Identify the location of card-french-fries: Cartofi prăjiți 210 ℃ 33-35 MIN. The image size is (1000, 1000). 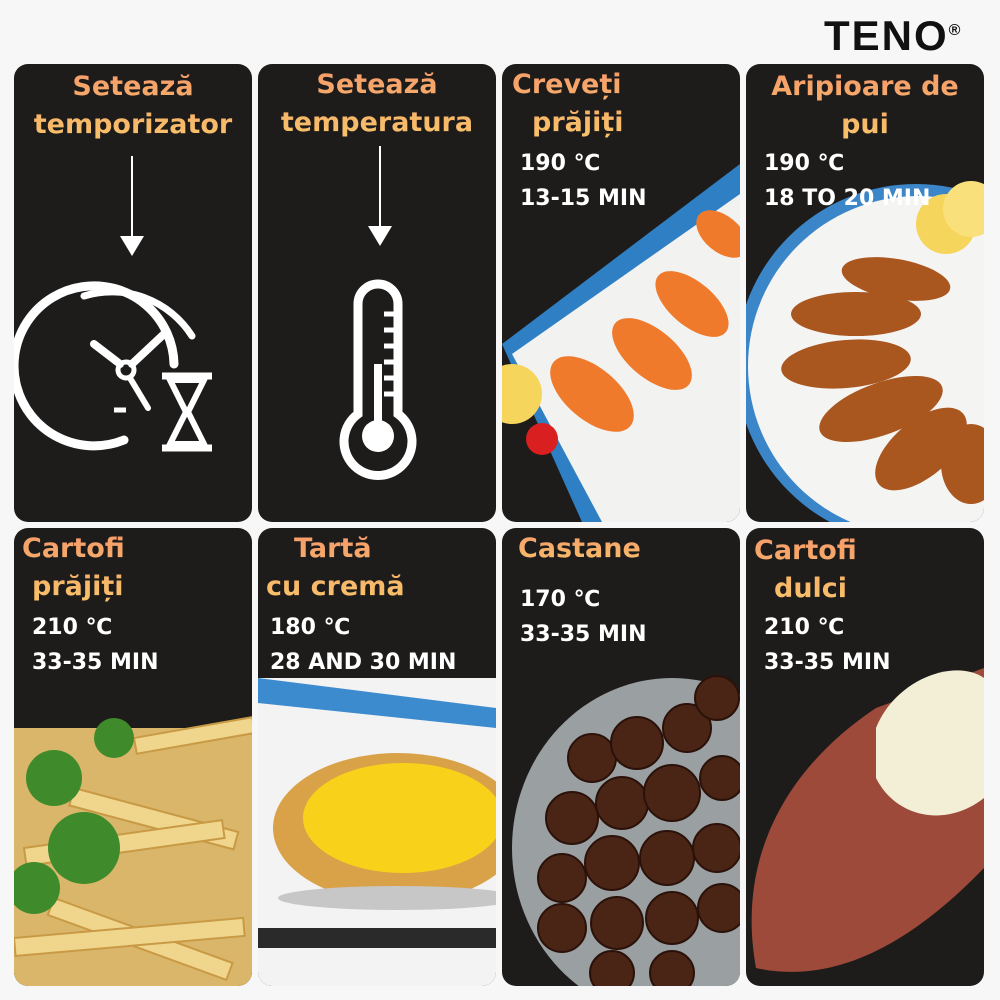
(133, 757).